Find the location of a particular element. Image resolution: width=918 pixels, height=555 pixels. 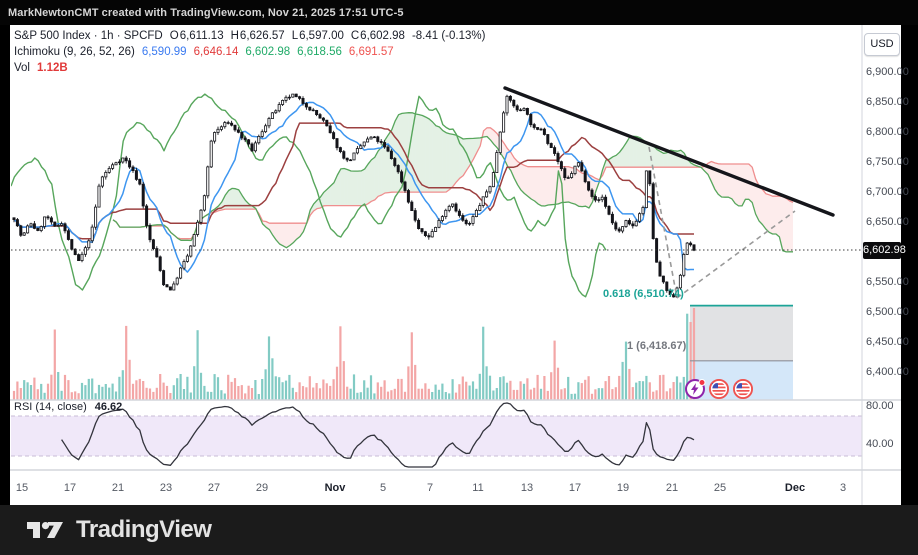

lightning-icon is located at coordinates (695, 389).